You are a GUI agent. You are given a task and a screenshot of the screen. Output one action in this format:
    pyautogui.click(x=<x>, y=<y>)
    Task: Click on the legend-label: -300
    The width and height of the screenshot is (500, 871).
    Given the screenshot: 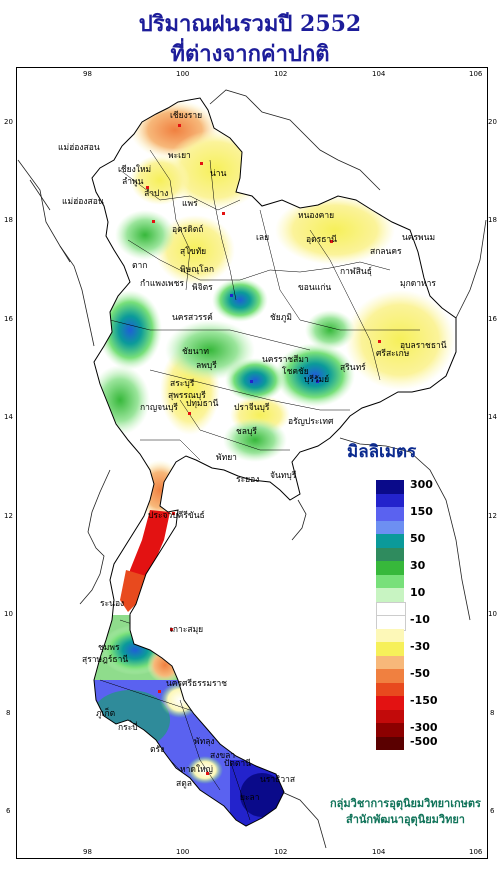 What is the action you would take?
    pyautogui.click(x=424, y=727)
    